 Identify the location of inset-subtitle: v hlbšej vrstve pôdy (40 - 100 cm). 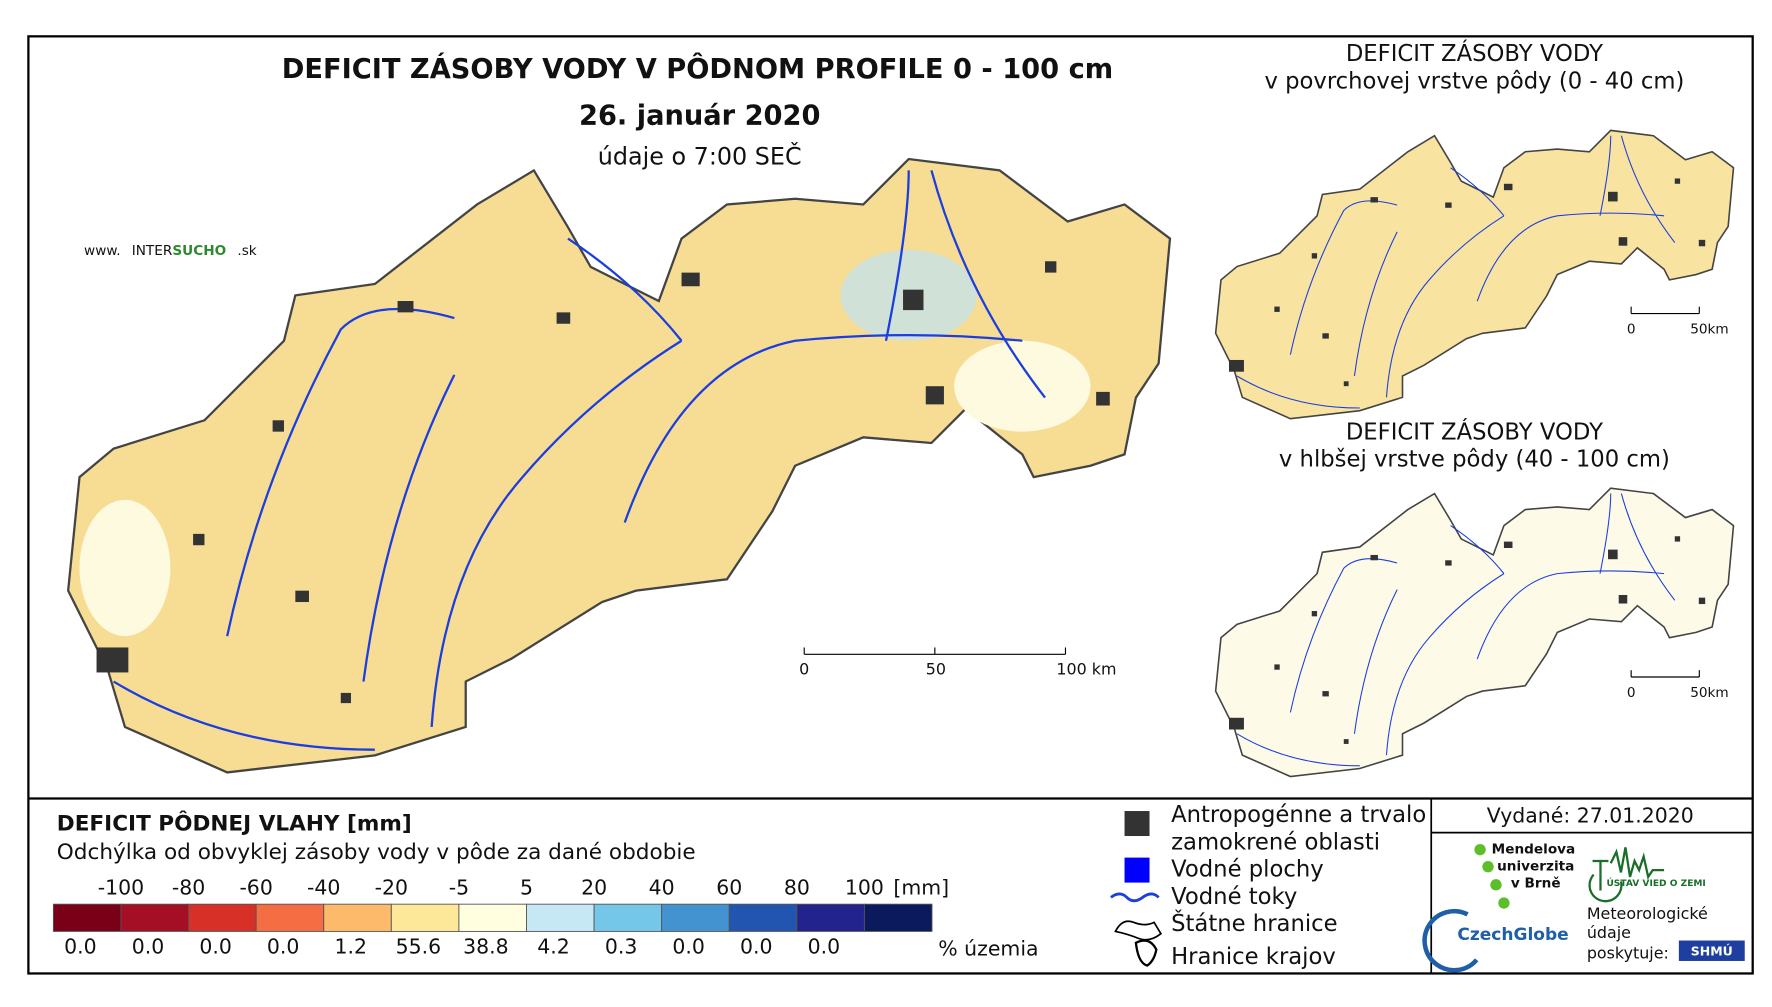
(1474, 460).